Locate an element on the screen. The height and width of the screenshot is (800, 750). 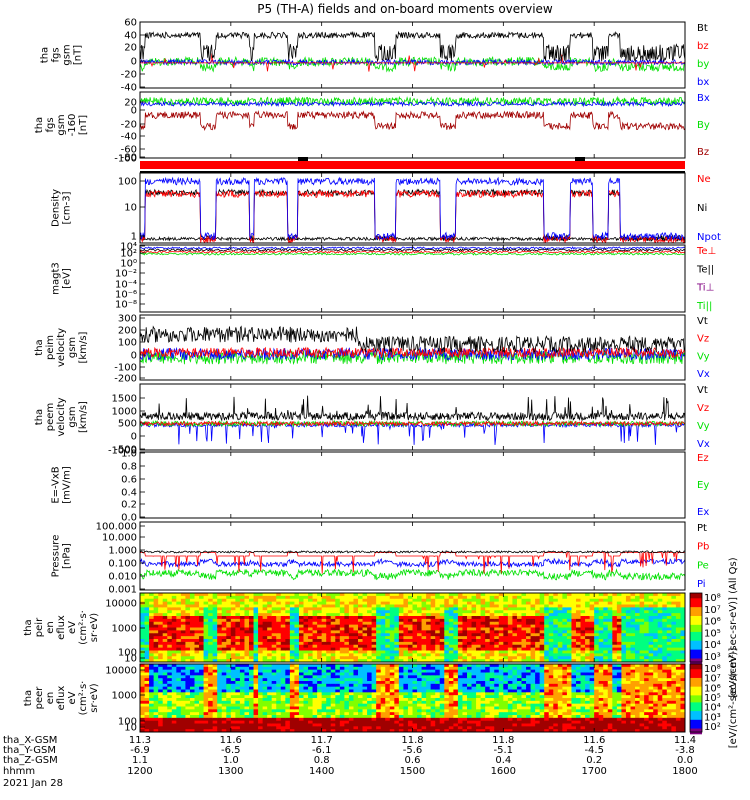
y-tick-label: 1500 is located at coordinates (124, 399).